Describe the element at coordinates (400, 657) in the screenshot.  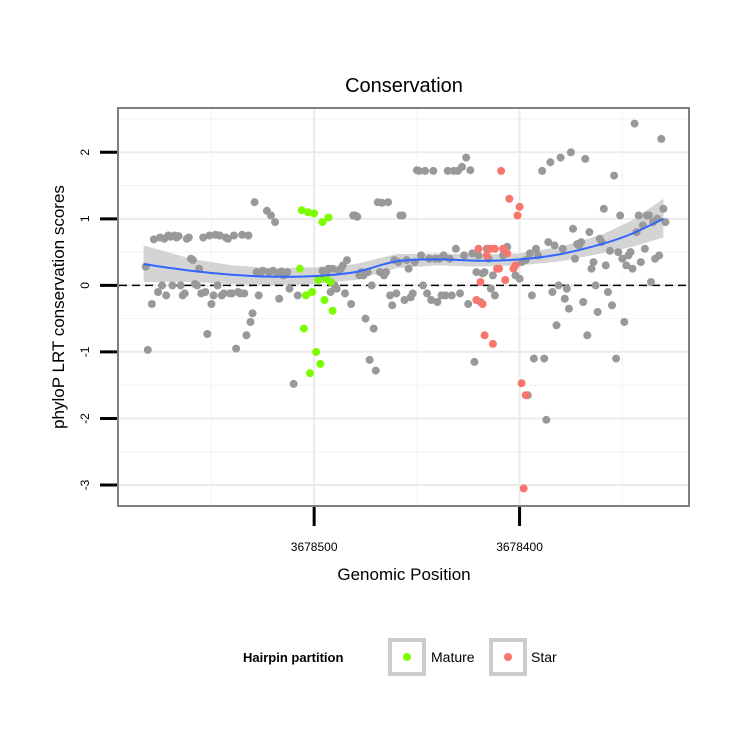
I see `legend: Hairpin partition Mature Star` at that location.